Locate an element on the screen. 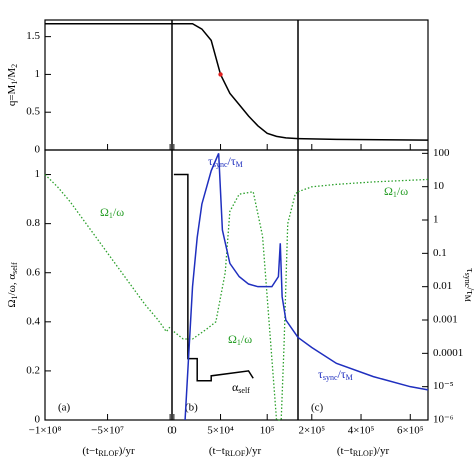 This screenshot has width=474, height=474. text-part: α is located at coordinates (235, 387).